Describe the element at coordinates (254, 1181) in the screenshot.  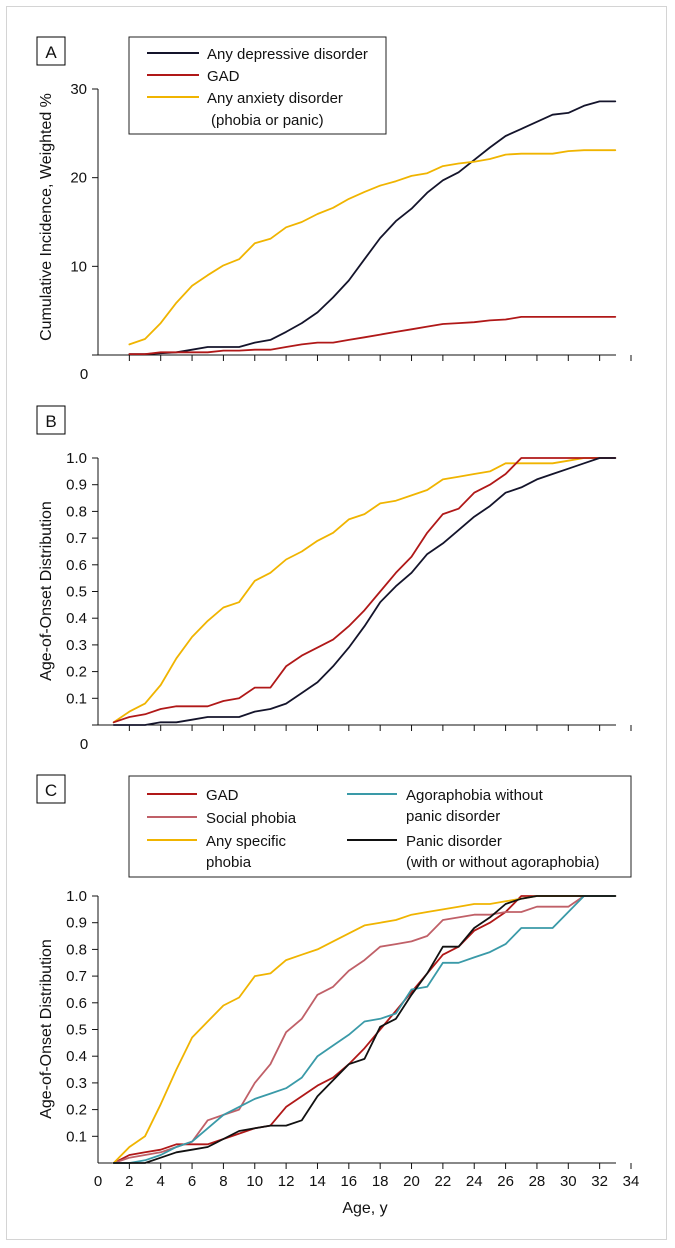
I see `x-tick-label: 10` at that location.